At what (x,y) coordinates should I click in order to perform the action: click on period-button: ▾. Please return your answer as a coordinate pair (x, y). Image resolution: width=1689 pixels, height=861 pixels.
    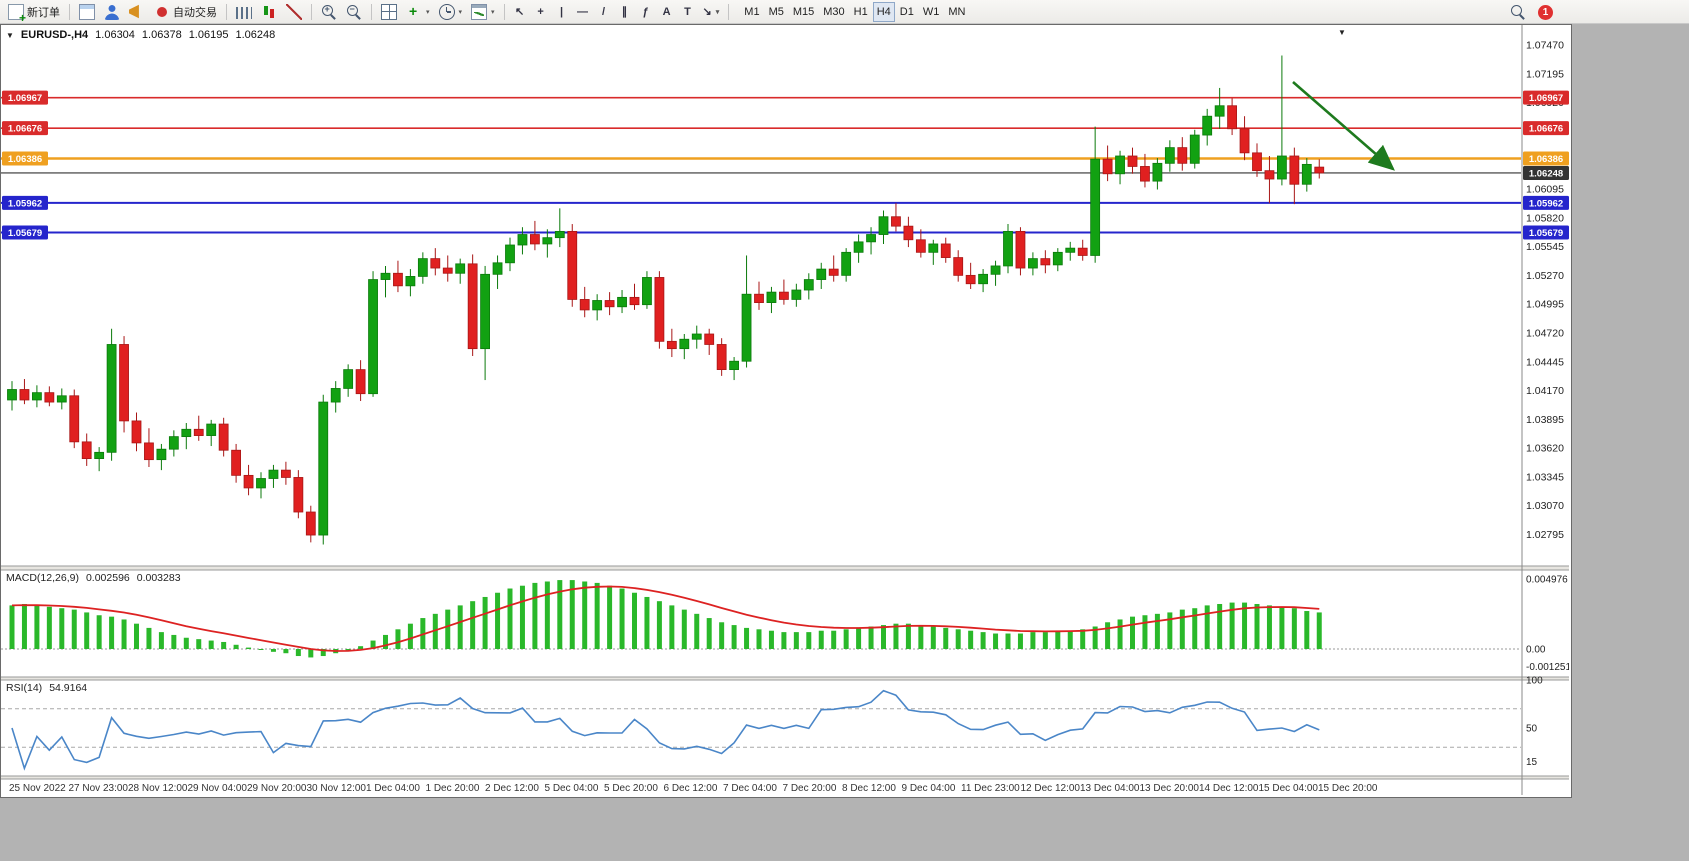
    Looking at the image, I should click on (451, 12).